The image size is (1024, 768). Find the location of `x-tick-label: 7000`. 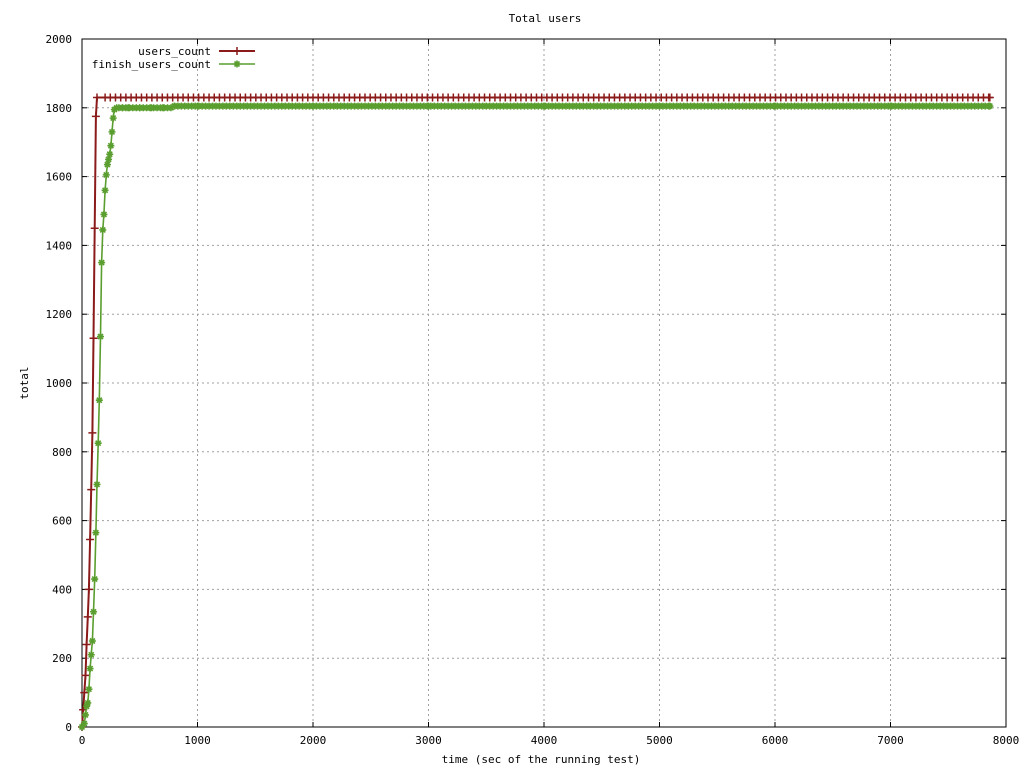

x-tick-label: 7000 is located at coordinates (890, 740).